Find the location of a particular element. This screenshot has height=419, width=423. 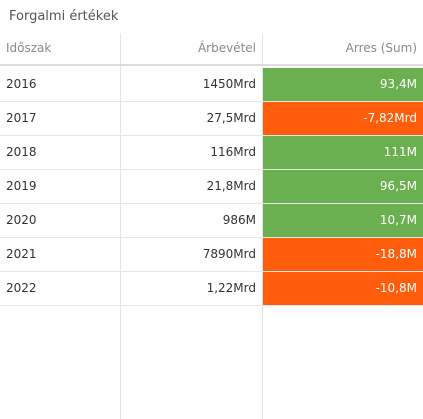

table-row: 2022 1,22Mrd -10,8M is located at coordinates (211, 289).